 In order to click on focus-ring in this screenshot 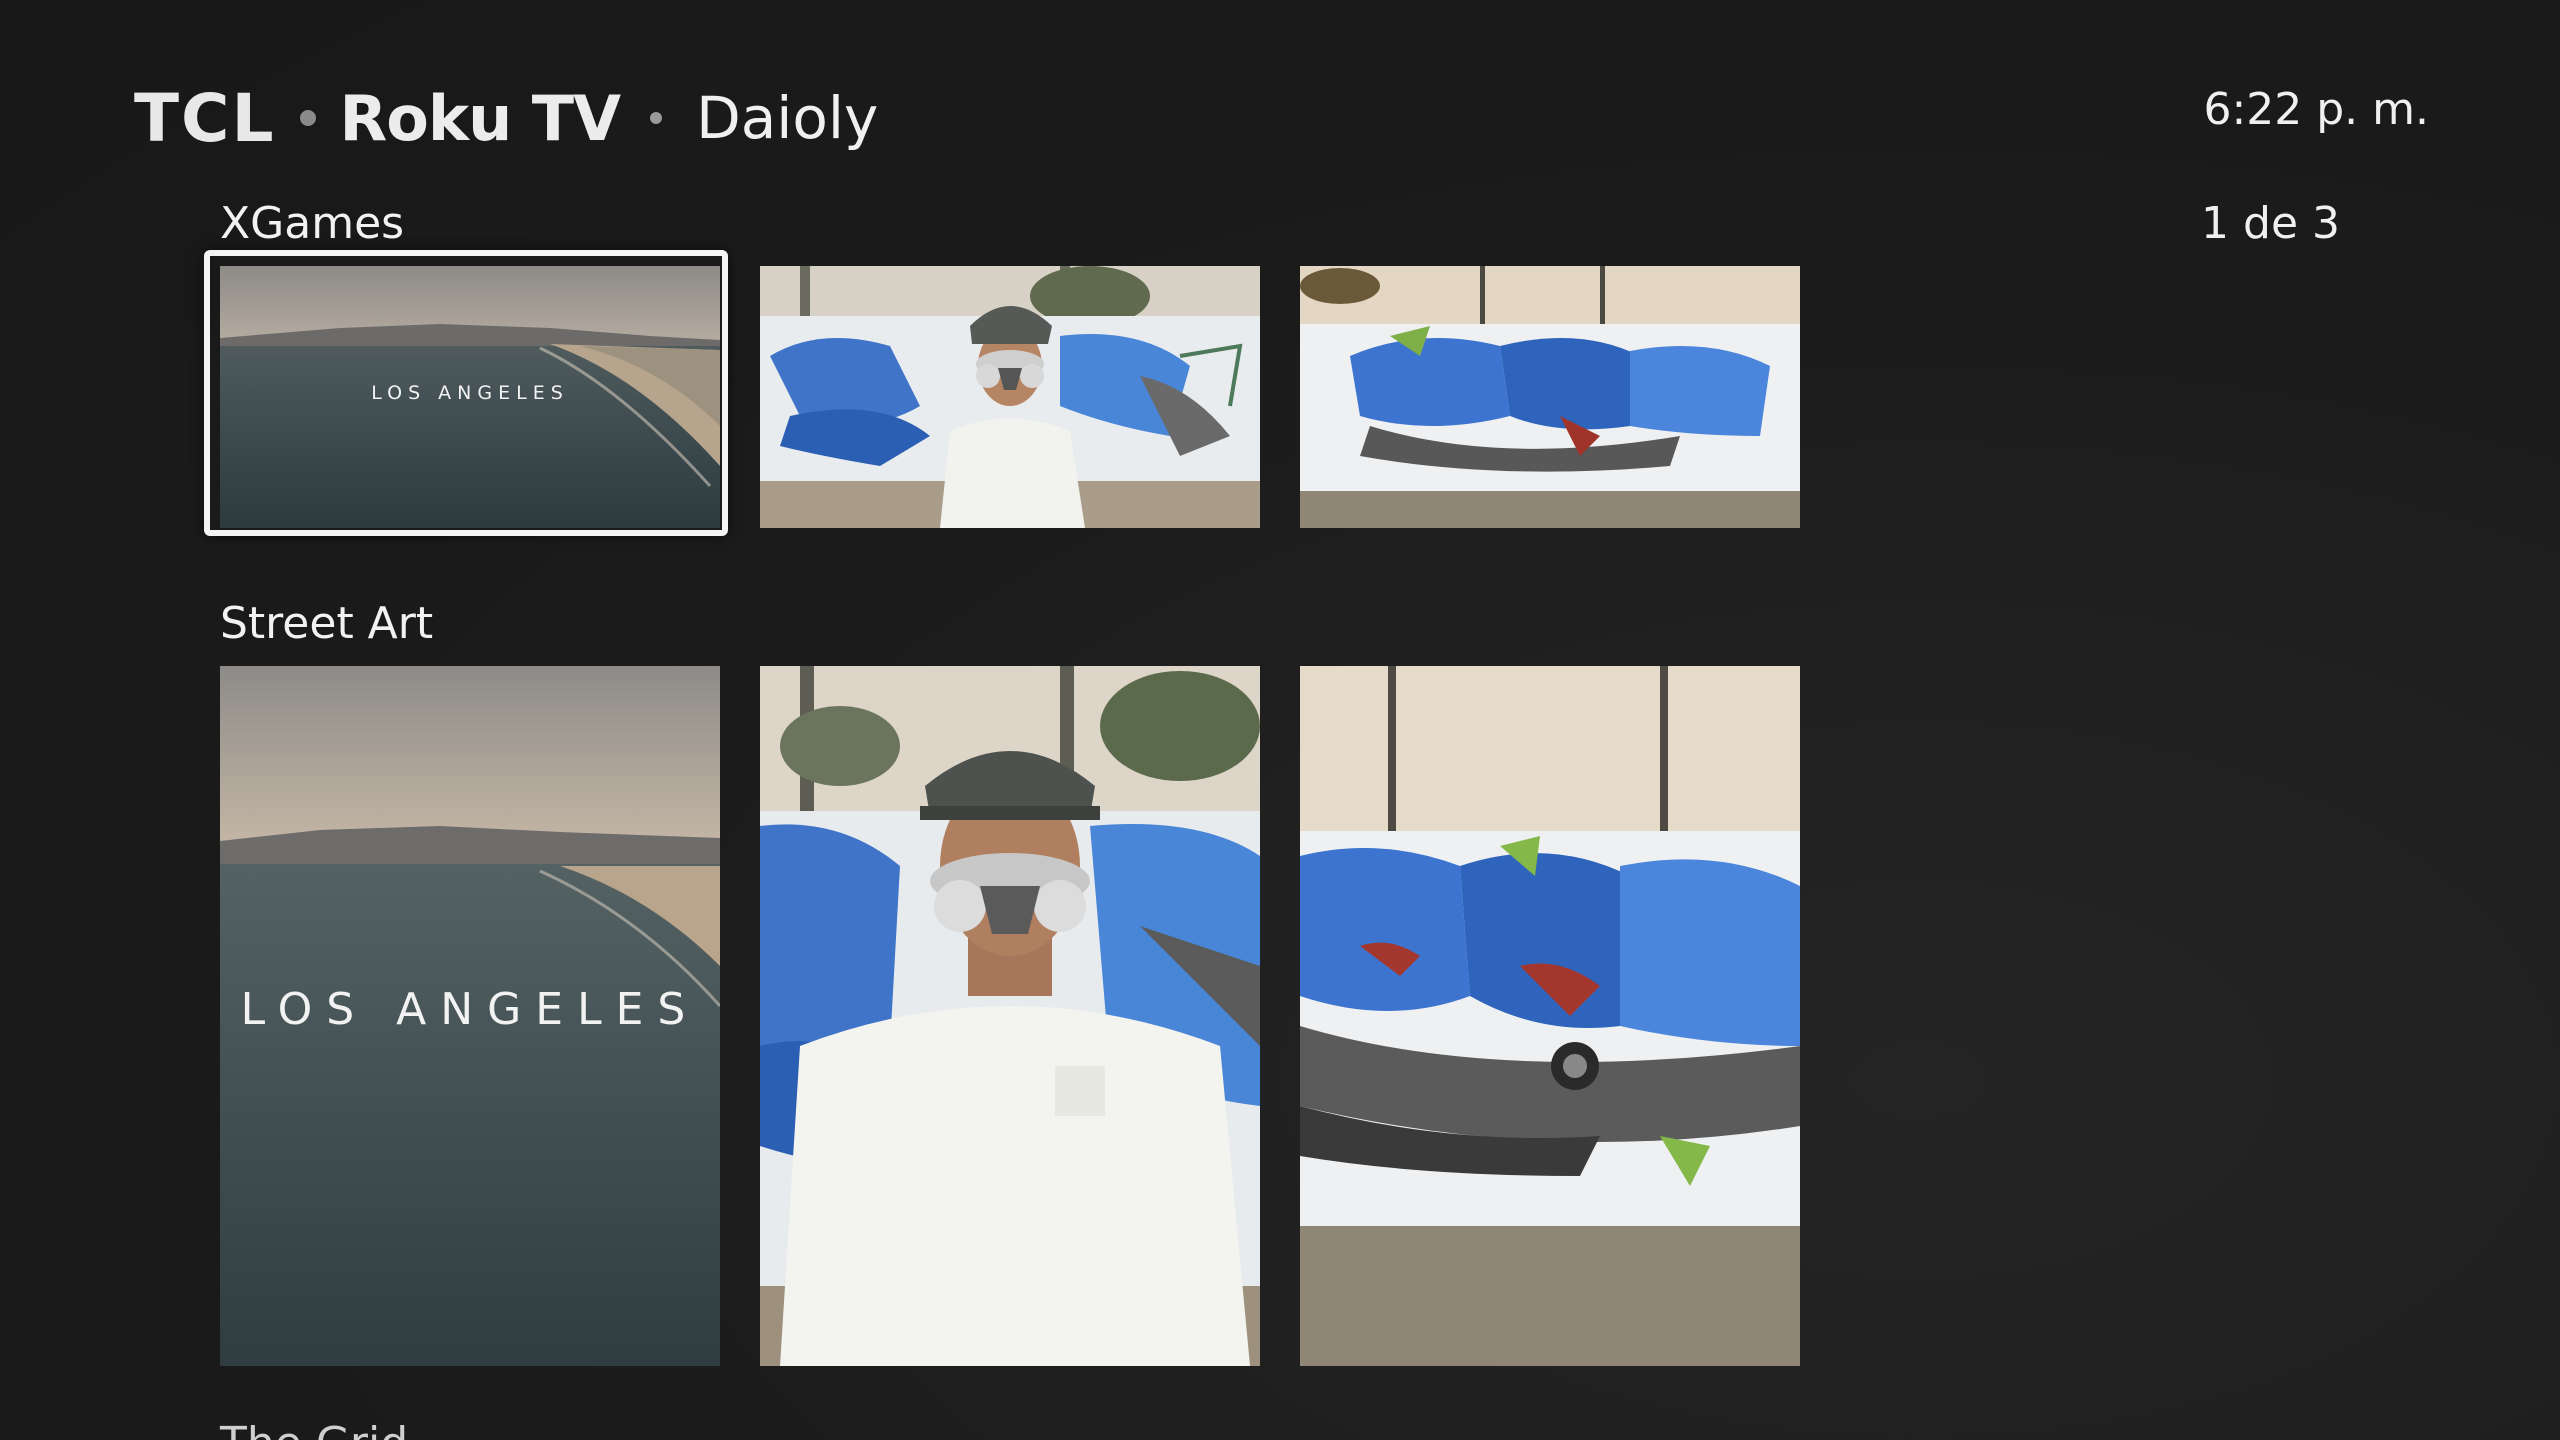, I will do `click(466, 393)`.